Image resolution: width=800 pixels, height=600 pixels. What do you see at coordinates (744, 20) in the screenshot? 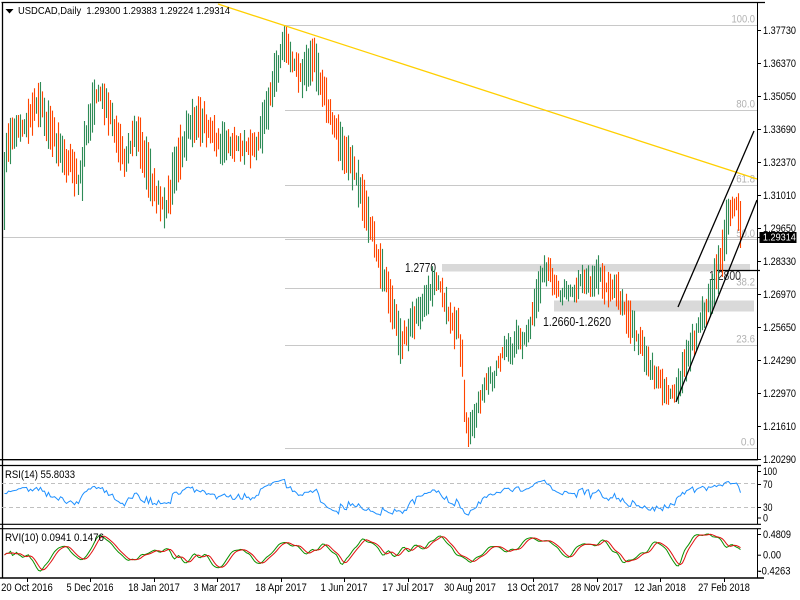
I see `svg-text: 100.0` at bounding box center [744, 20].